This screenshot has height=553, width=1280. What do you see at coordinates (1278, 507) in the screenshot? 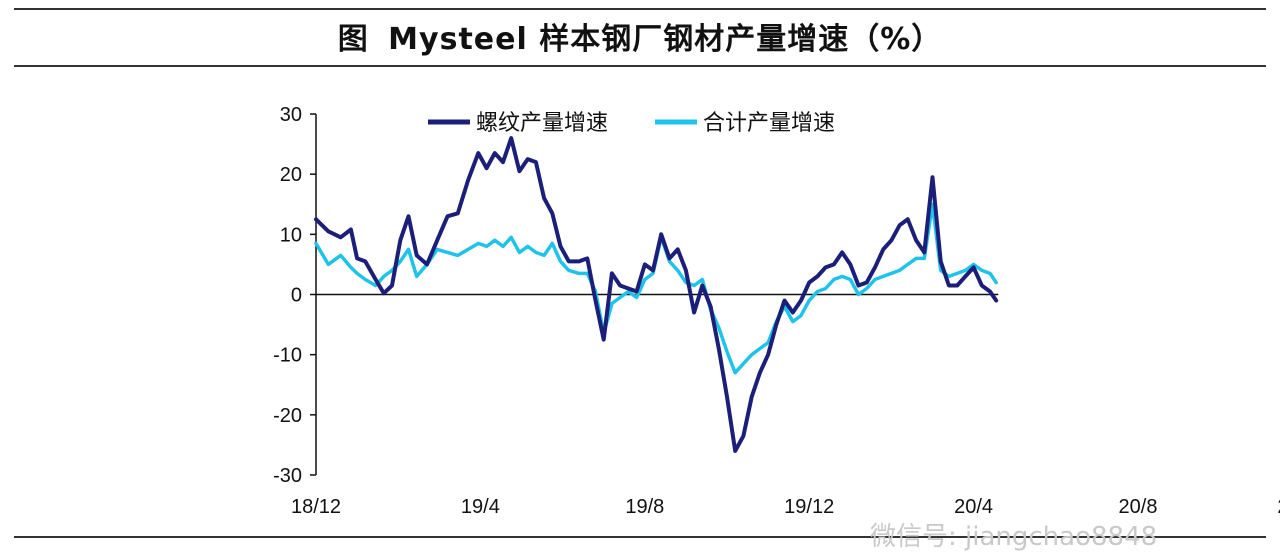
I see `x-tick-label: 20/12` at bounding box center [1278, 507].